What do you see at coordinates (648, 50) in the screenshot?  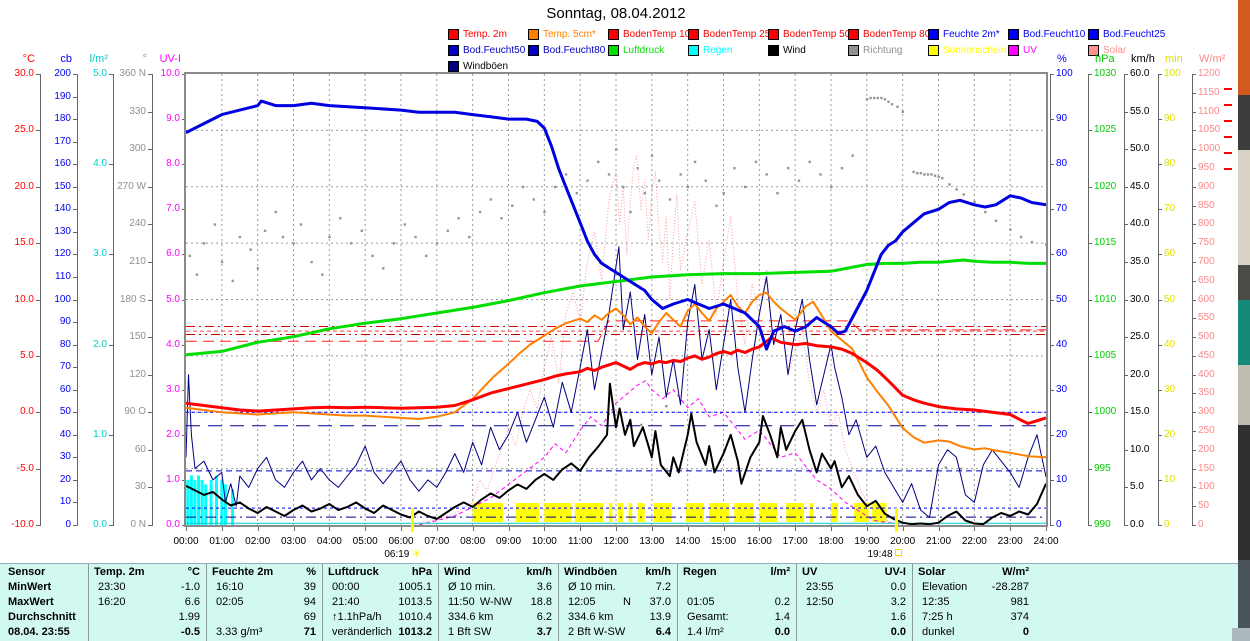 I see `legend-item-luftdruck: Luftdruck` at bounding box center [648, 50].